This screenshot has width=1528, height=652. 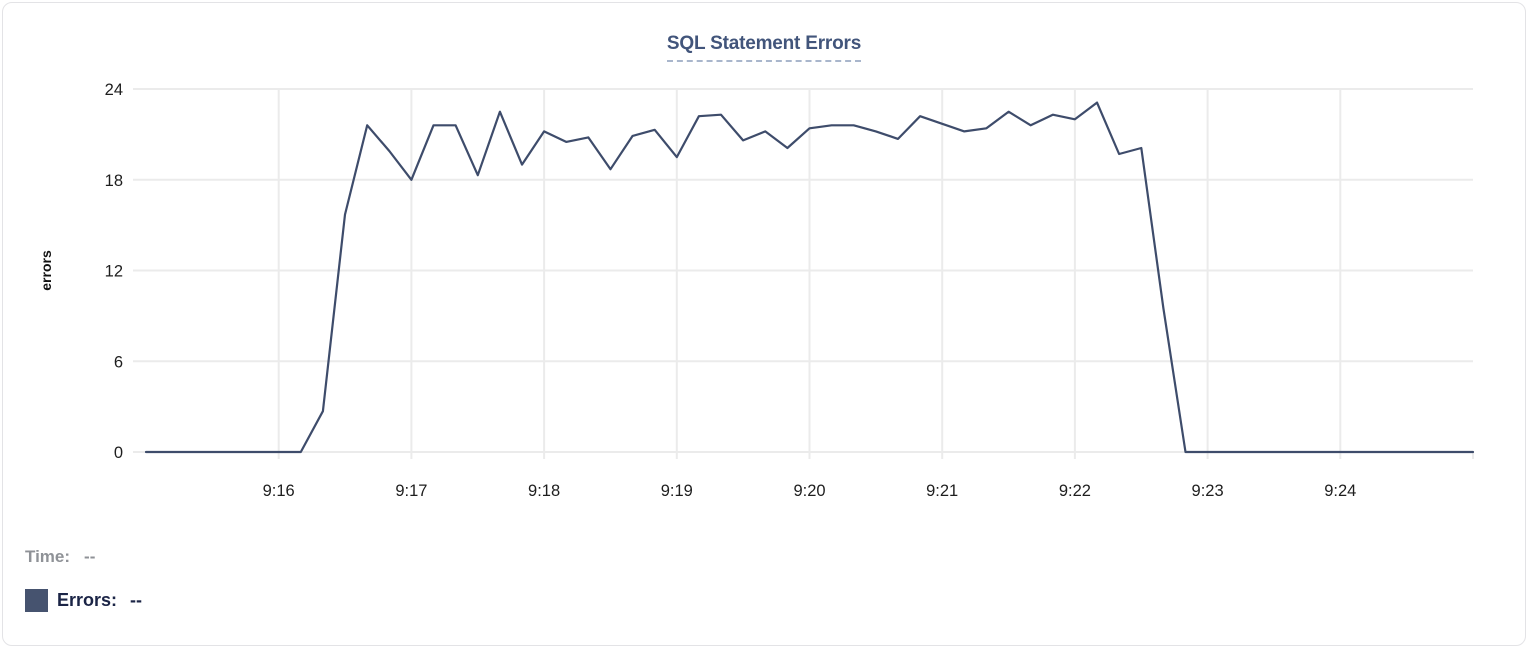 What do you see at coordinates (114, 90) in the screenshot?
I see `y-tick-label: 24` at bounding box center [114, 90].